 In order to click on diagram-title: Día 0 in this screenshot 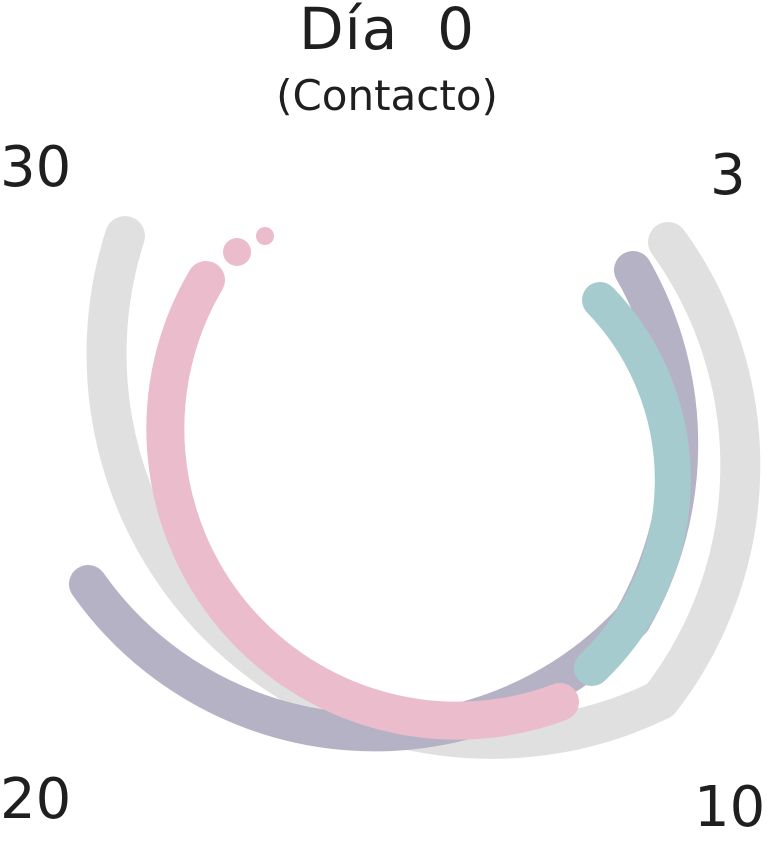, I will do `click(387, 31)`.